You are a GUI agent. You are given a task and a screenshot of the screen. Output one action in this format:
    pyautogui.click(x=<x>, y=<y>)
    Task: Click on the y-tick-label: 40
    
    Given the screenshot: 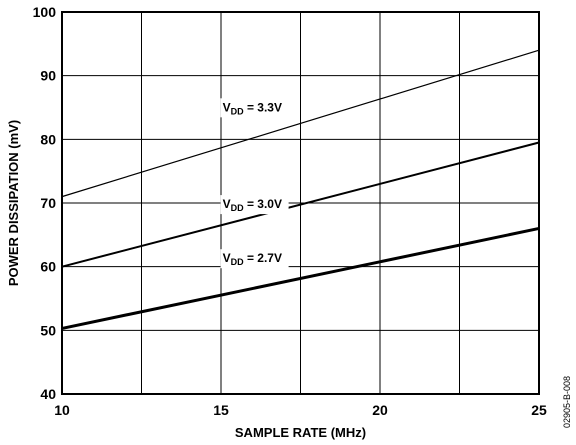 What is the action you would take?
    pyautogui.click(x=48, y=394)
    